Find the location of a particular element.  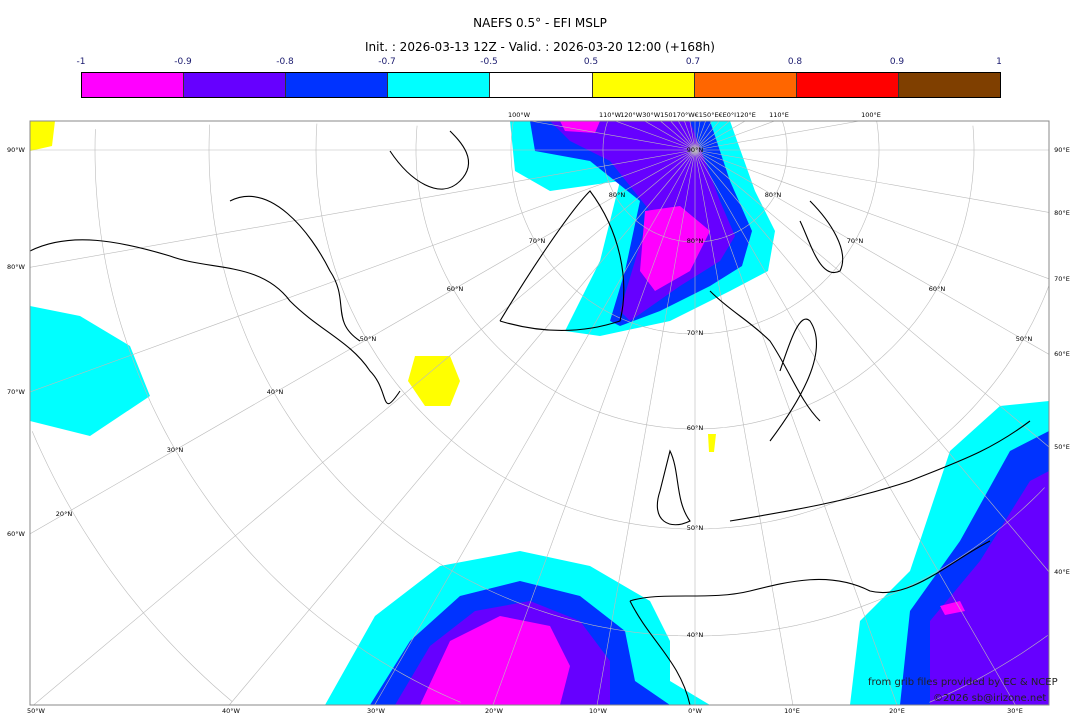

colorbar-tick: -0.9 is located at coordinates (183, 62).